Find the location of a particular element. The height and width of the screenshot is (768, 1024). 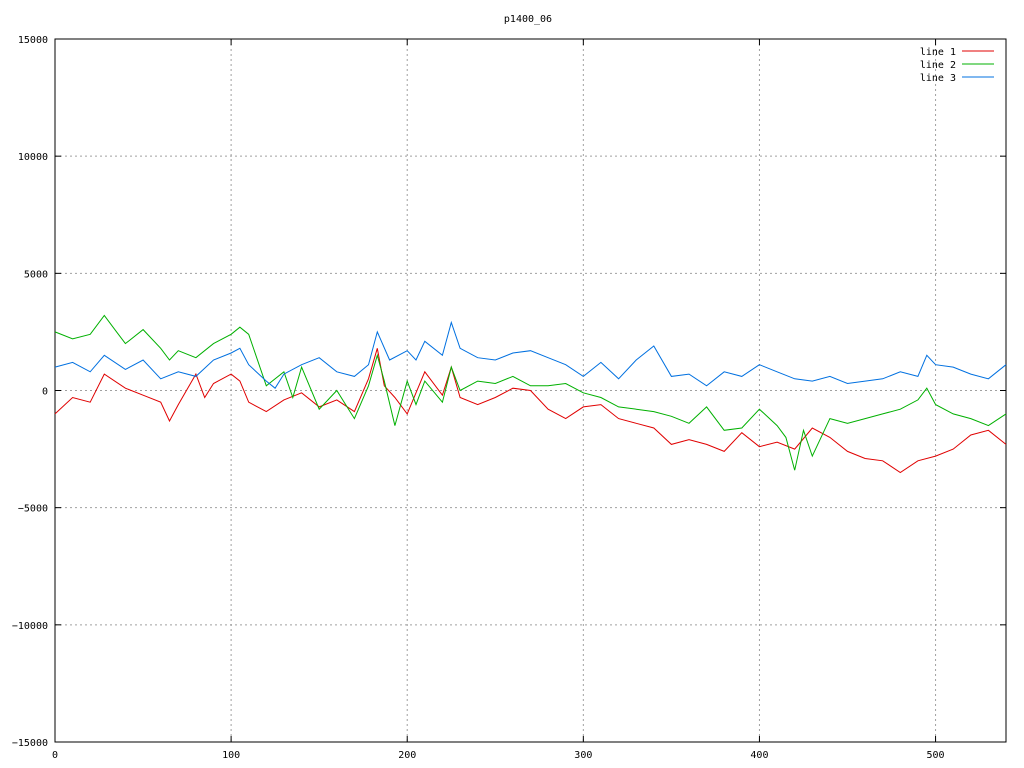

x-tick-label: 200 is located at coordinates (407, 755).